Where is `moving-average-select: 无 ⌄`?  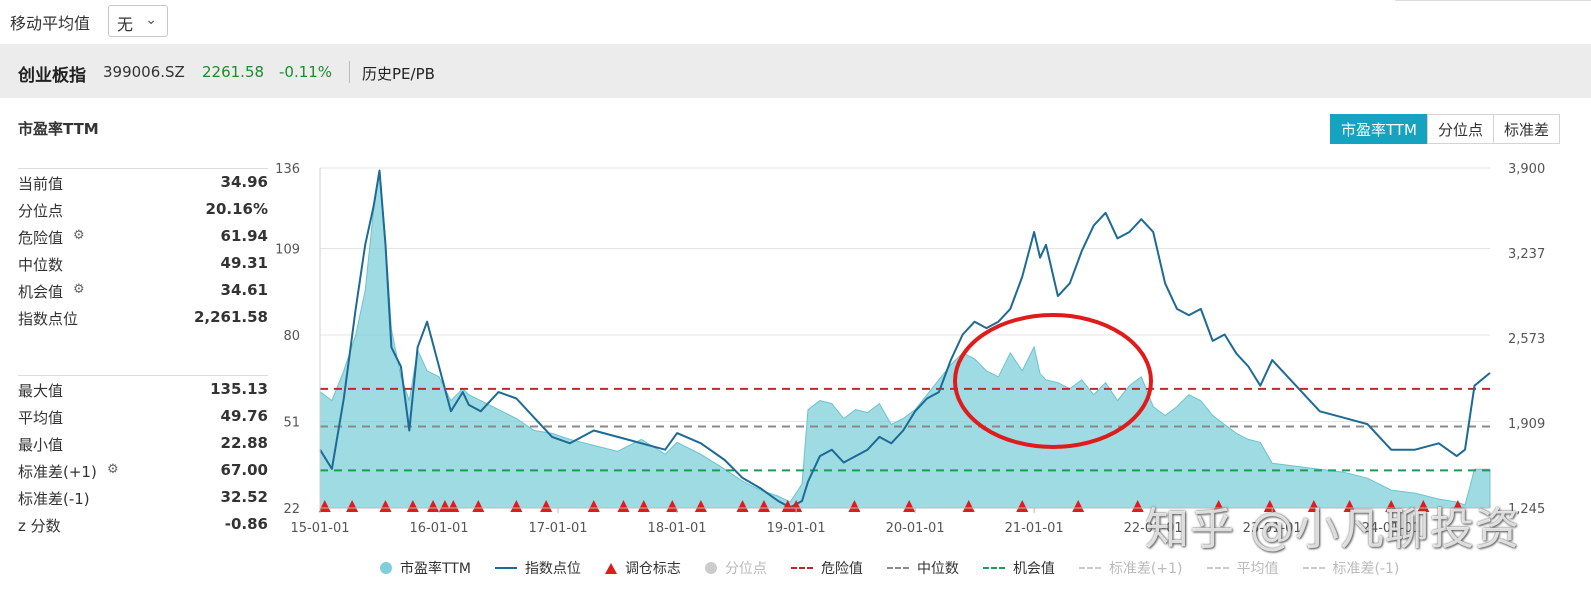 moving-average-select: 无 ⌄ is located at coordinates (138, 21).